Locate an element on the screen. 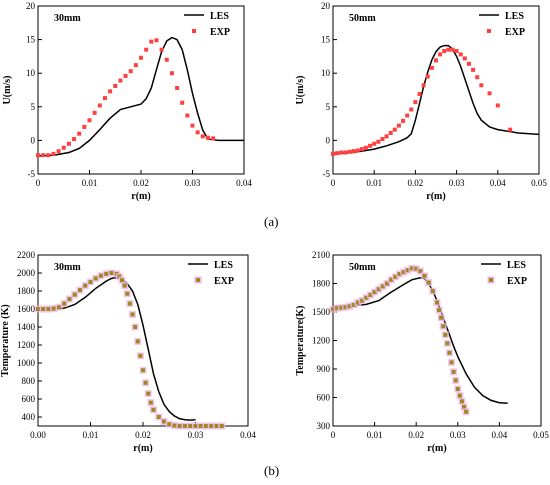 The height and width of the screenshot is (485, 550). y-tick-label: 15 is located at coordinates (31, 40).